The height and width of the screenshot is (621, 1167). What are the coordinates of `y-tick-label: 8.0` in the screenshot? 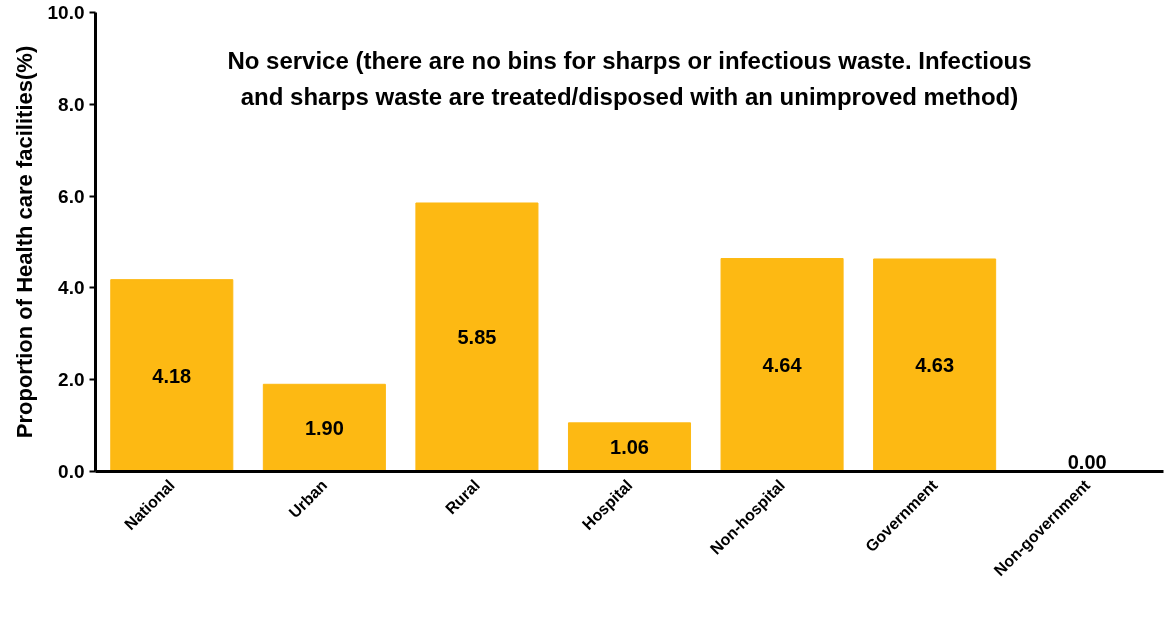 It's located at (71, 104).